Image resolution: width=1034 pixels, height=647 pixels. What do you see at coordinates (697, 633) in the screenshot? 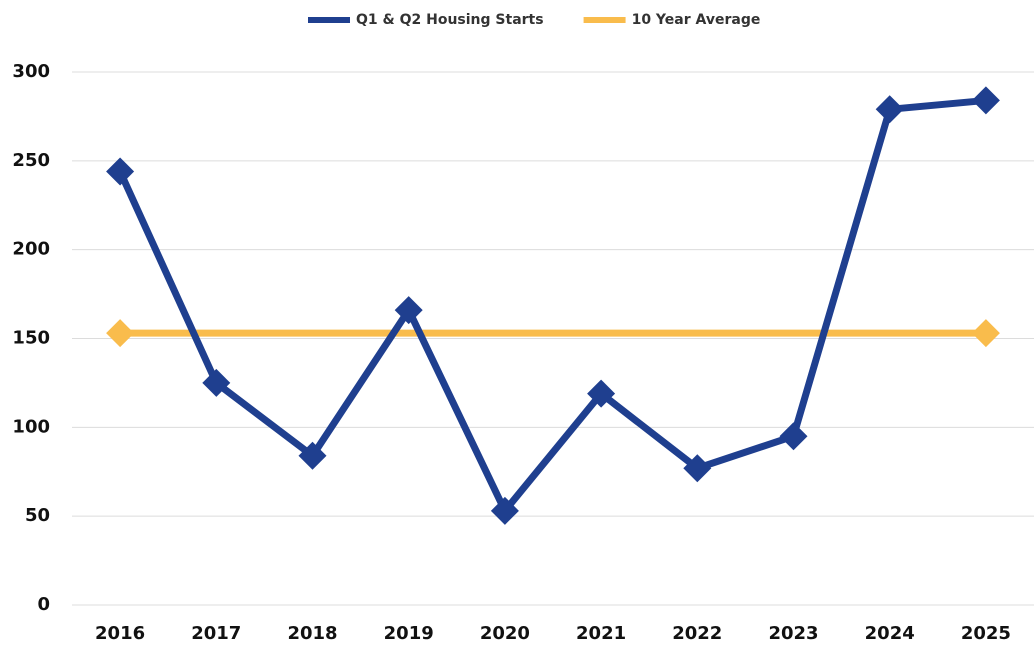
I see `x-tick-label: 2022` at bounding box center [697, 633].